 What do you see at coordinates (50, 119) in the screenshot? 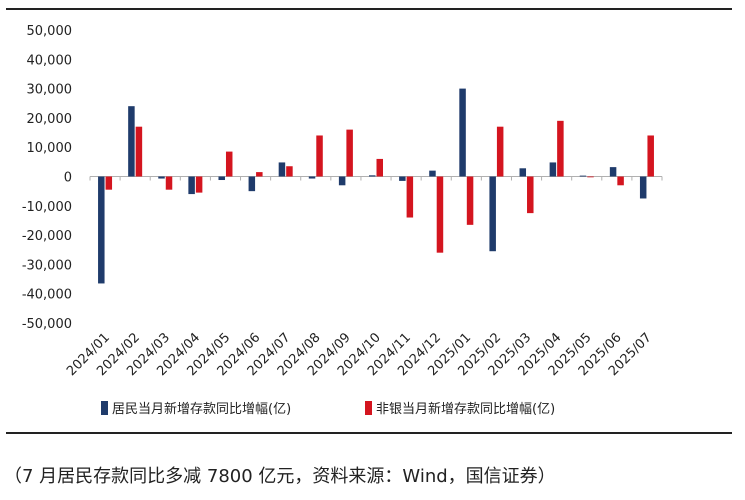
I see `y-tick-label: 20,000` at bounding box center [50, 119].